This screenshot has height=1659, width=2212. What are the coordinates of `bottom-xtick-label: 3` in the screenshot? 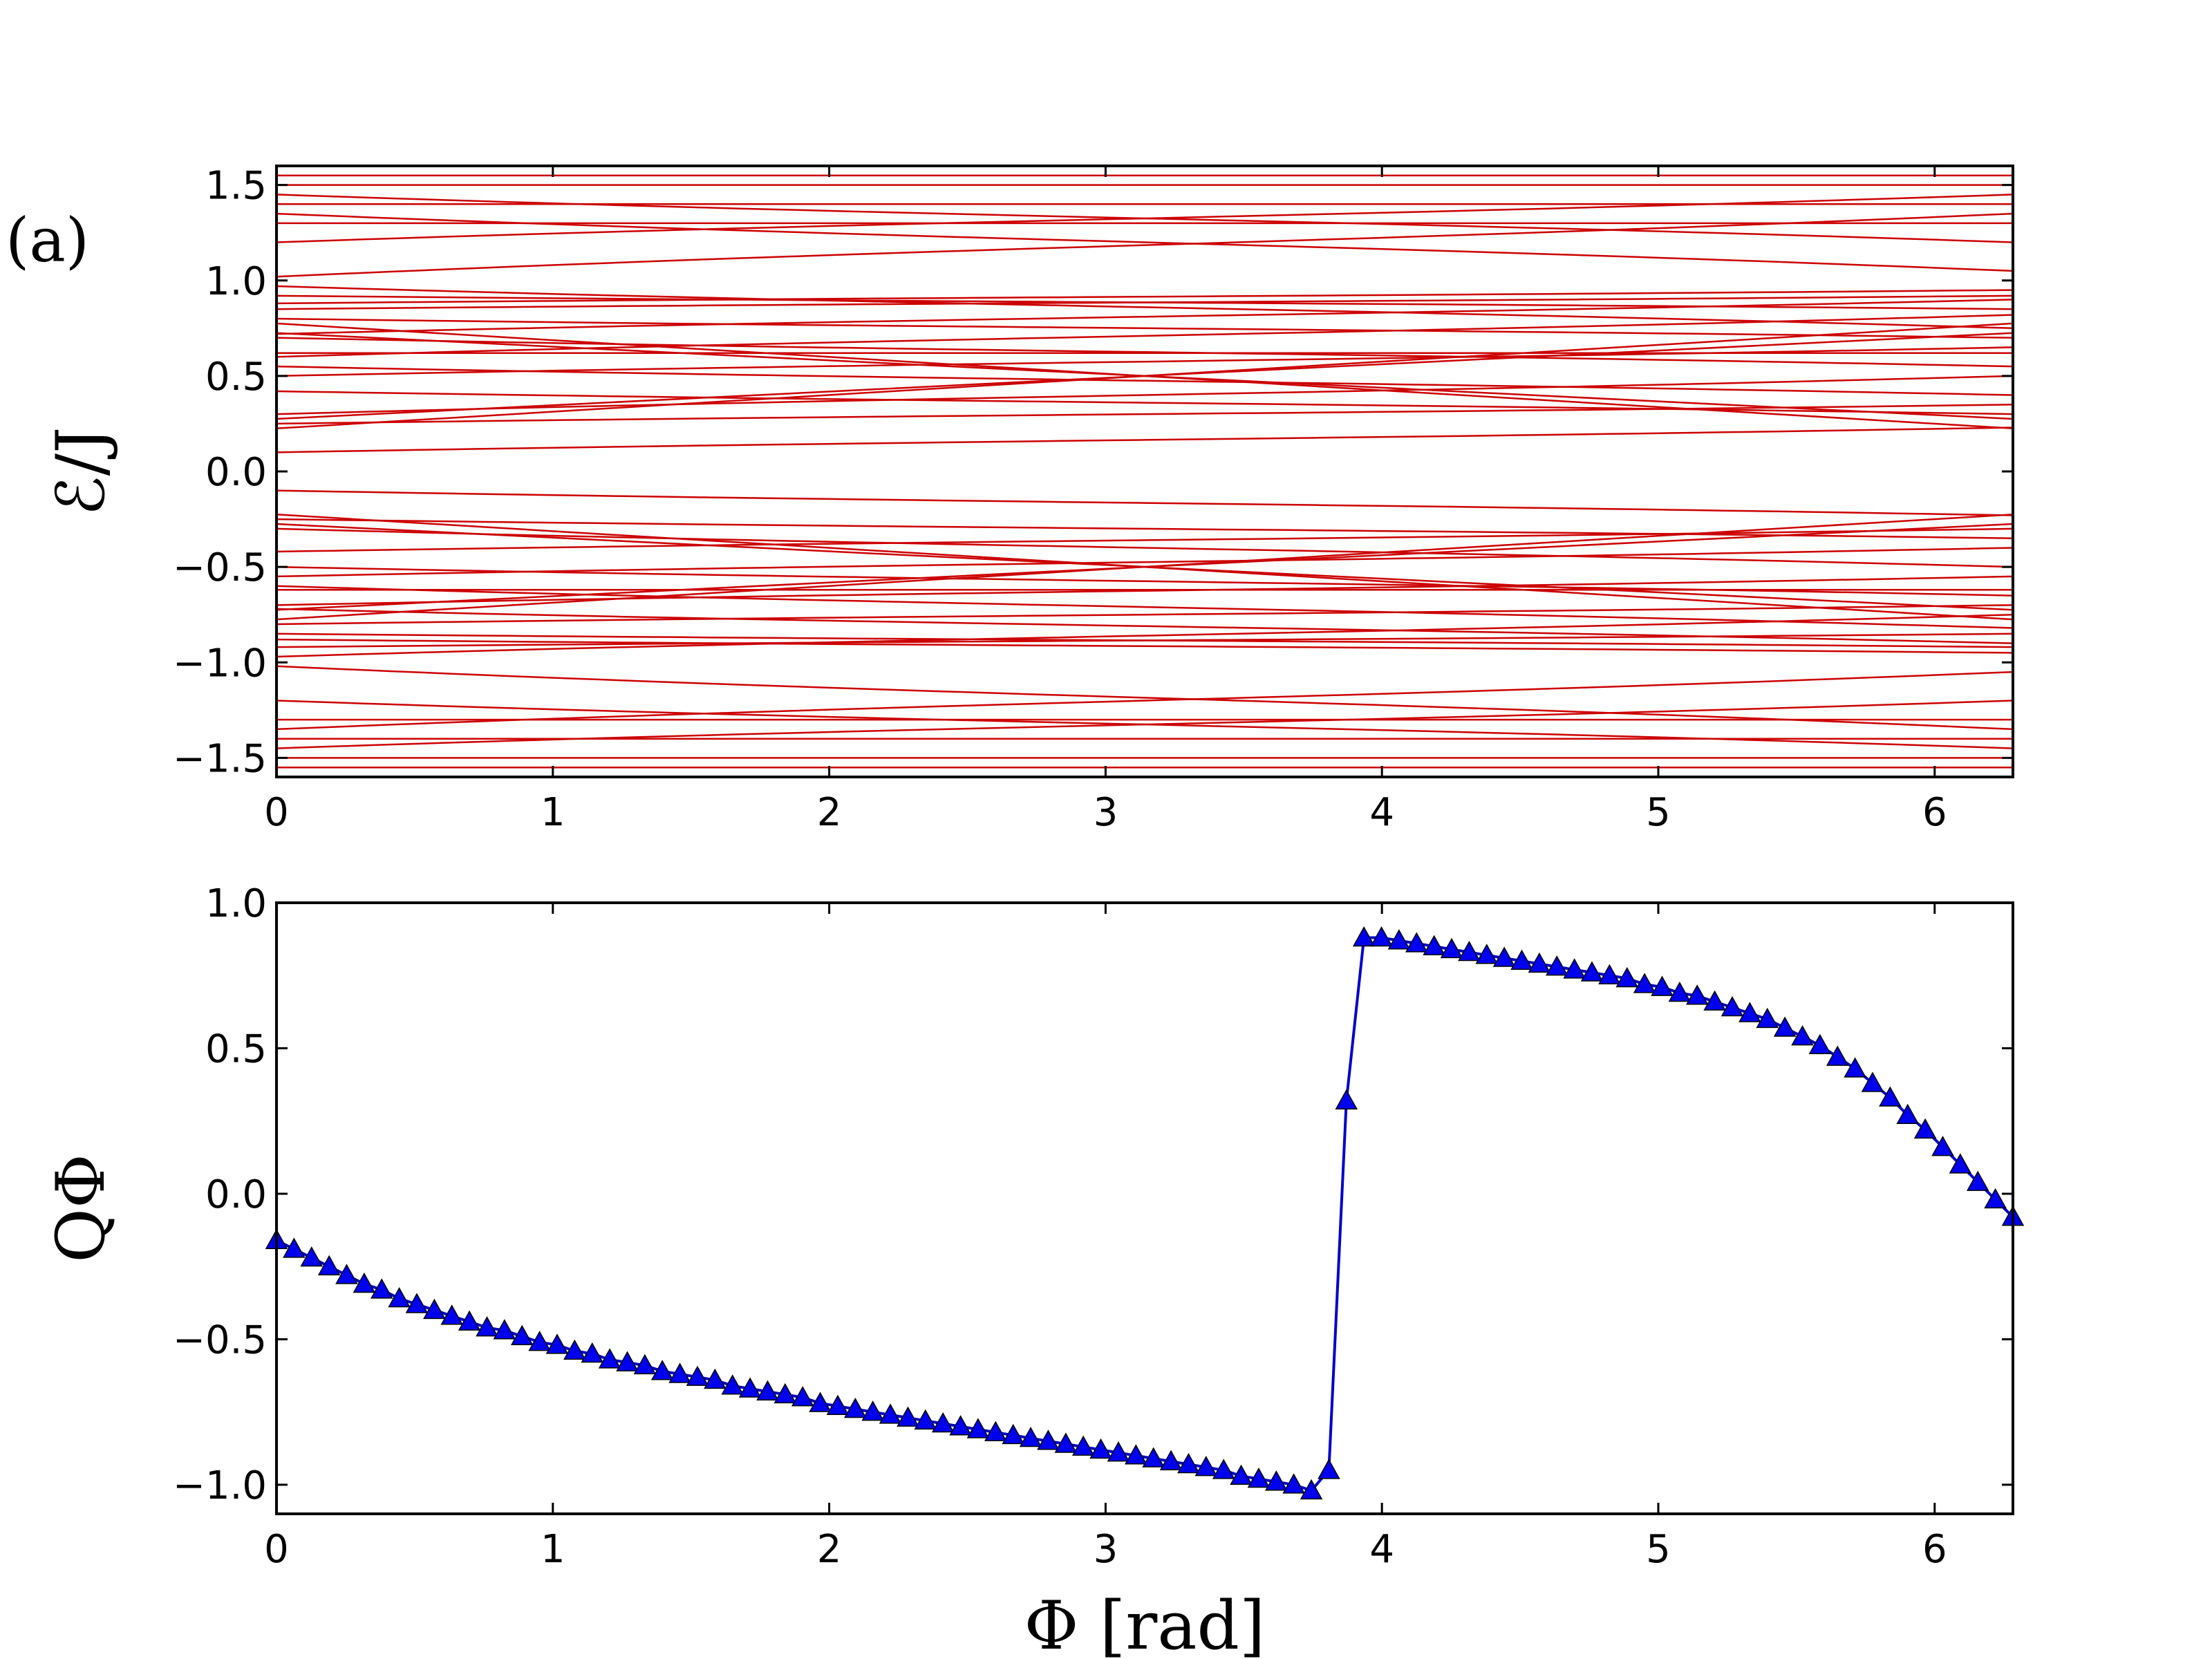 It's located at (1106, 1549).